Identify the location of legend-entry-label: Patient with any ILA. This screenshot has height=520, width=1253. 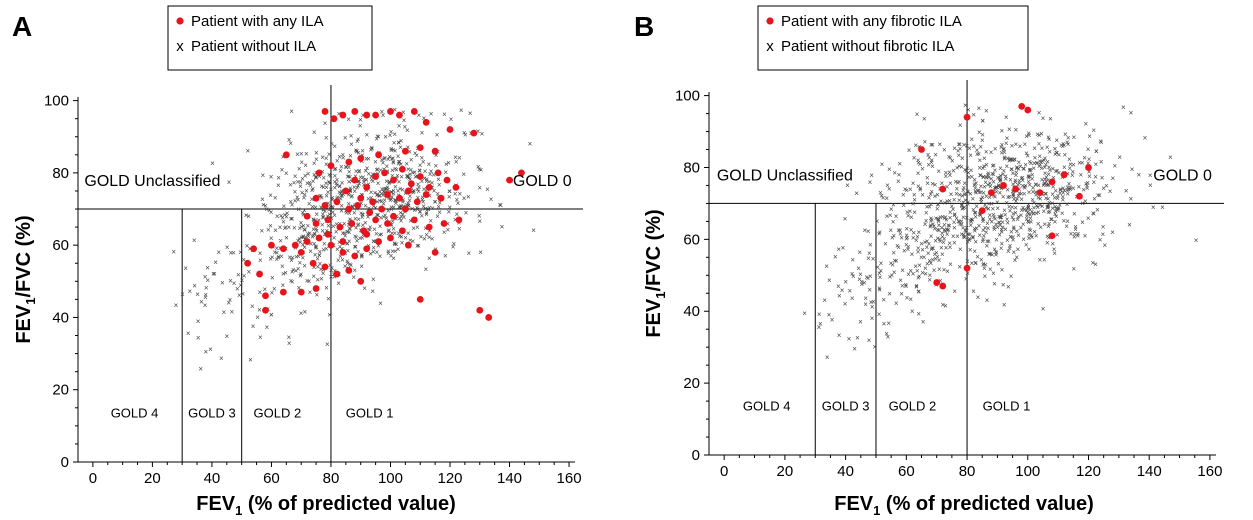
(257, 21).